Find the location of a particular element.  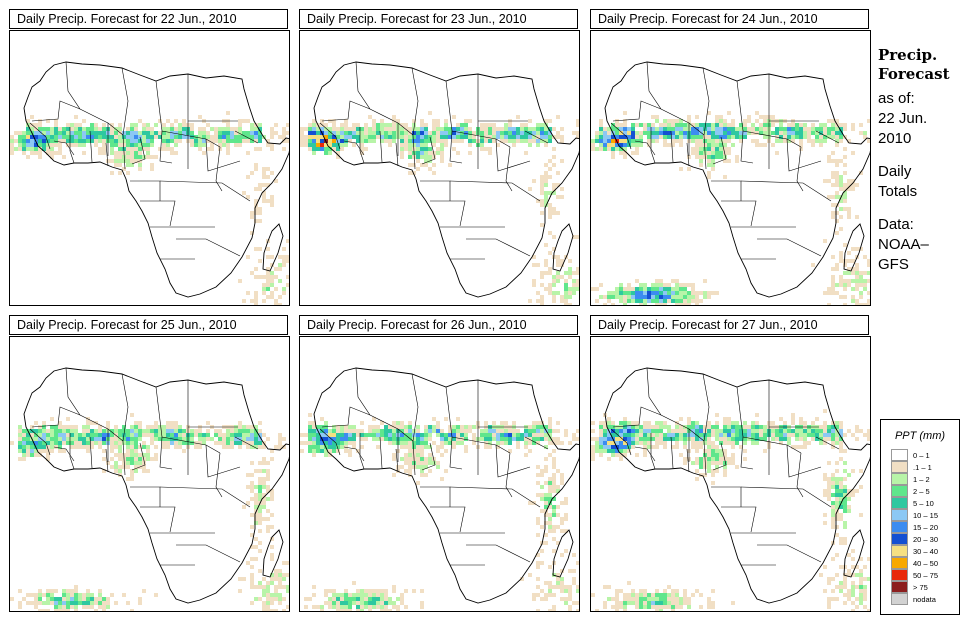

forecast-panel-day6: Daily Precip. Forecast for 27 Jun., 2010 is located at coordinates (730, 463).